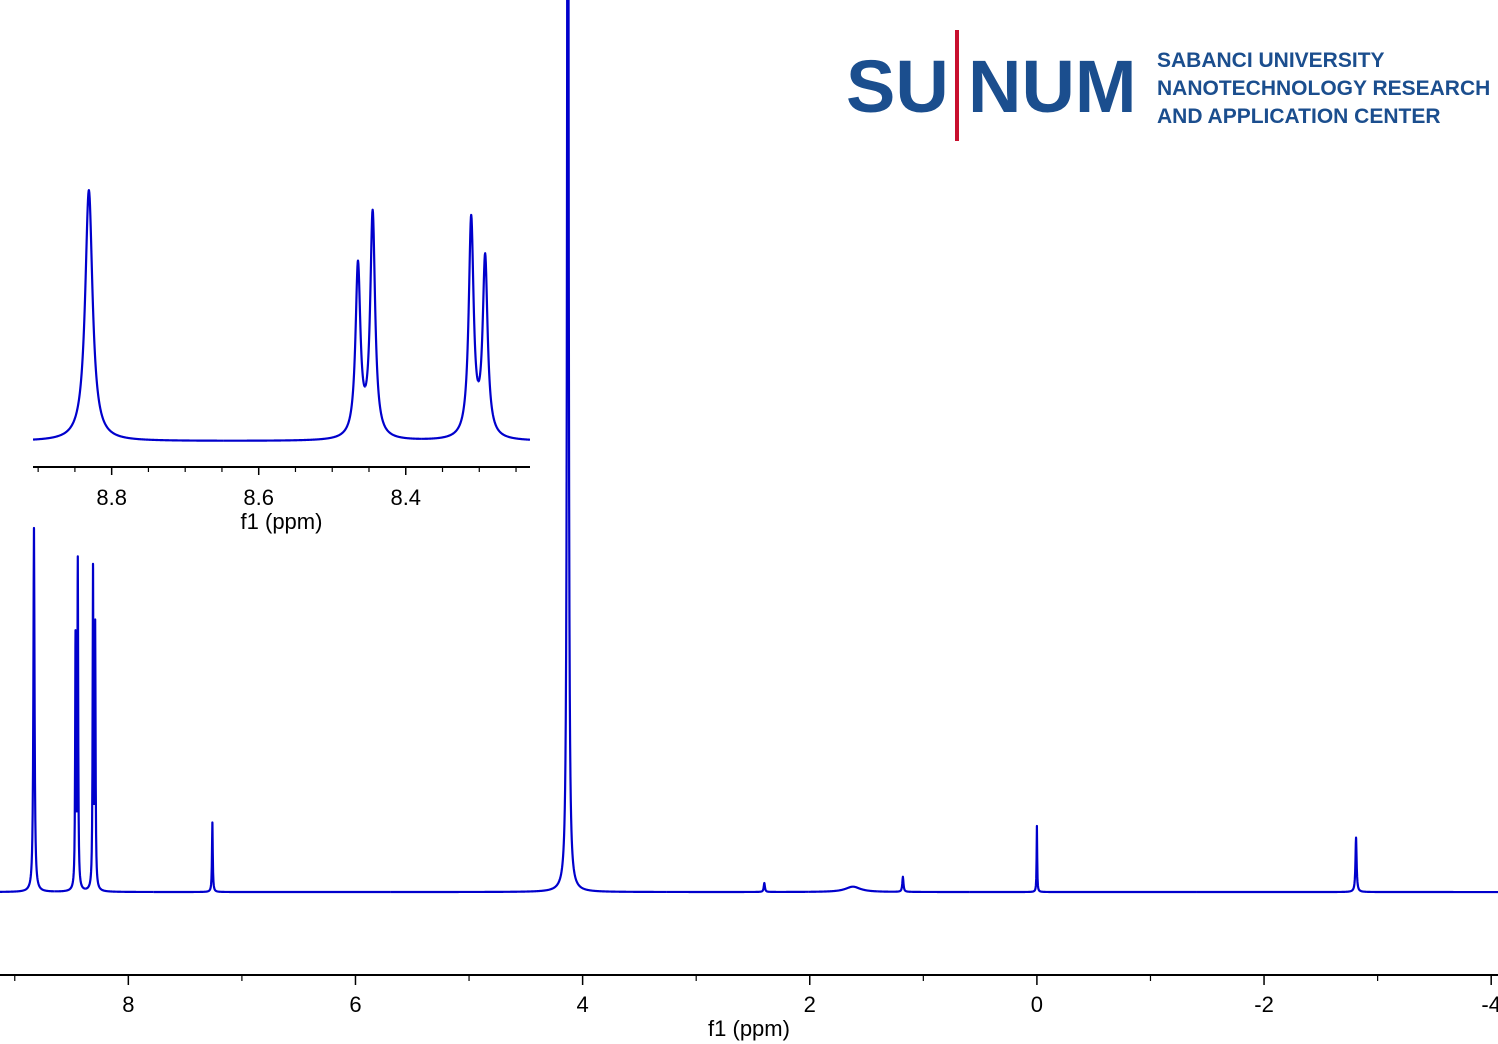 The image size is (1498, 1044). I want to click on x-tick-label: -4, so click(1489, 1004).